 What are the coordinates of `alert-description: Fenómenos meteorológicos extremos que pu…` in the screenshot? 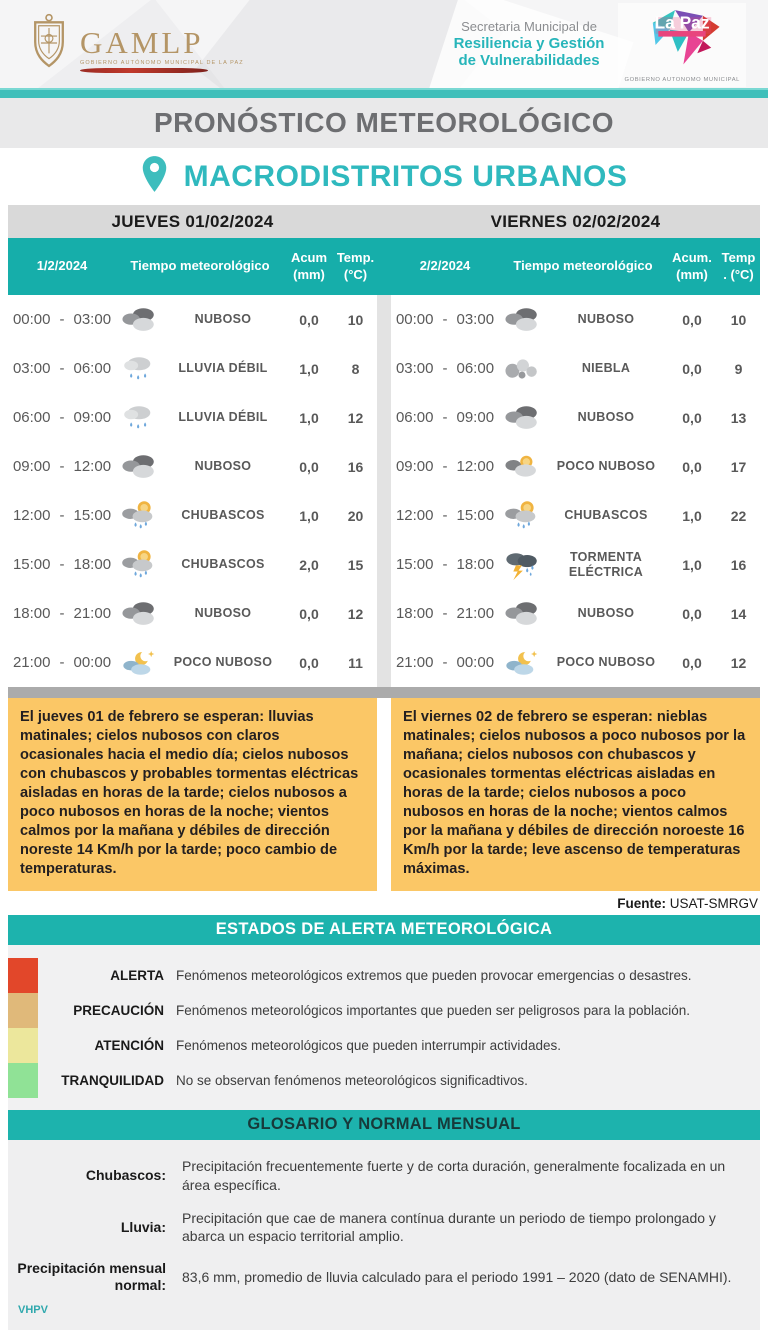 It's located at (434, 975).